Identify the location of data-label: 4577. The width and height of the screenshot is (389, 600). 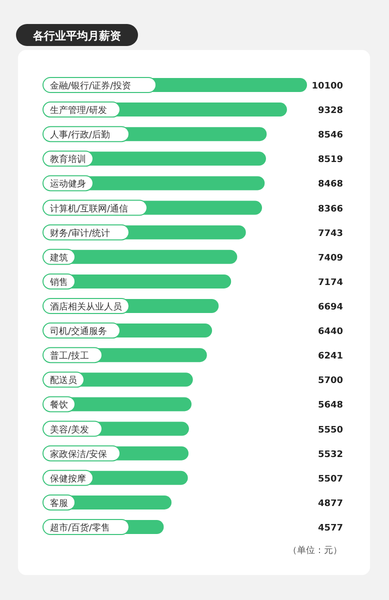
(330, 529).